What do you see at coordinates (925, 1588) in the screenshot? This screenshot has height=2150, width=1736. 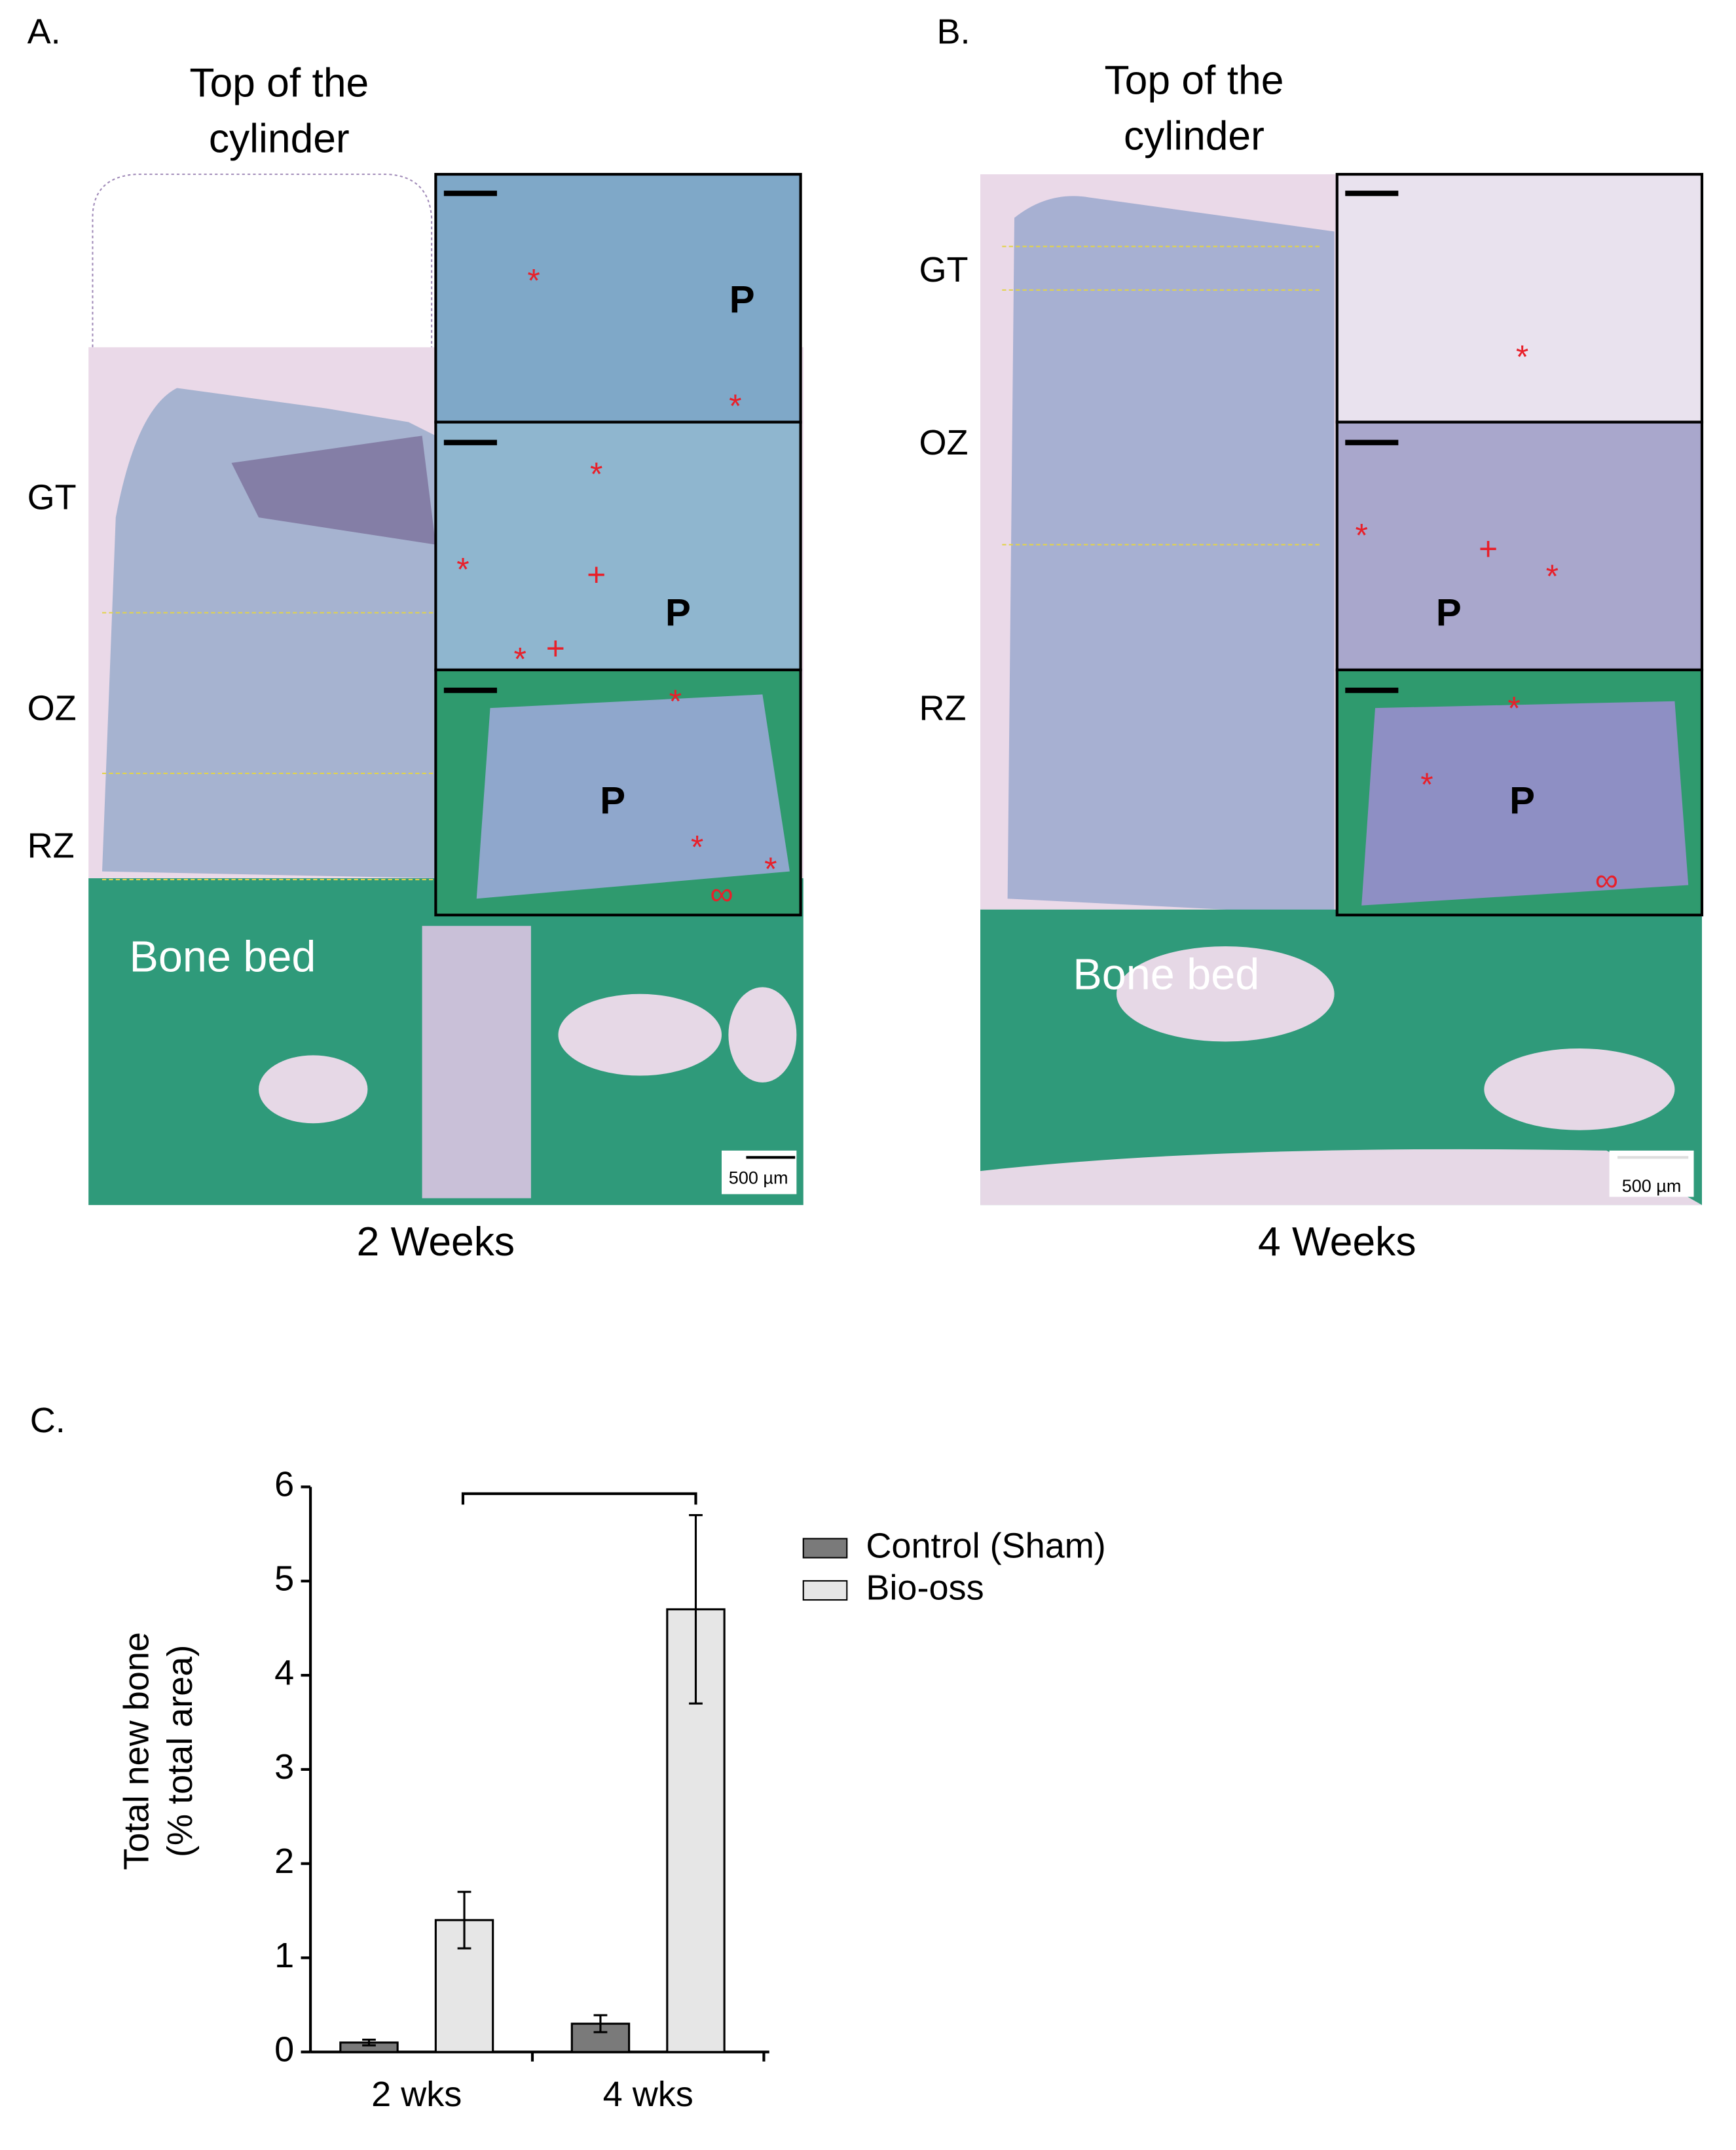 I see `legend-label: Bio-oss` at bounding box center [925, 1588].